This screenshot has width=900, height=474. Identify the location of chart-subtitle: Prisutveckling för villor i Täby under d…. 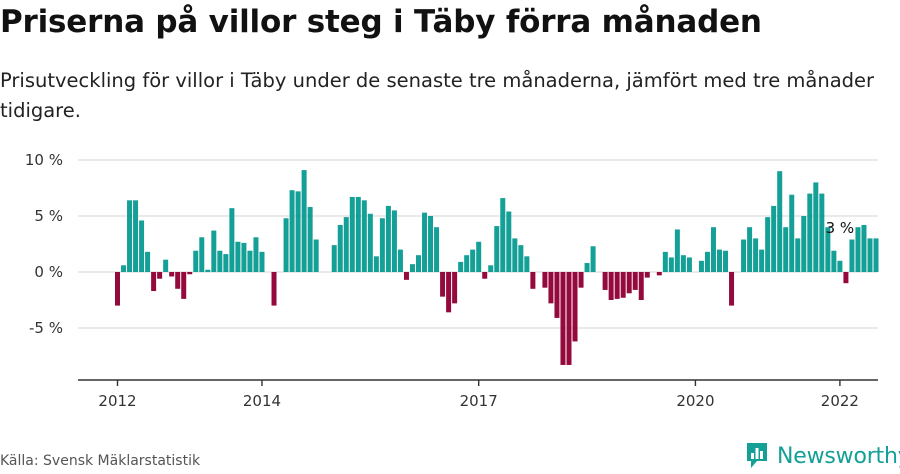
(437, 95).